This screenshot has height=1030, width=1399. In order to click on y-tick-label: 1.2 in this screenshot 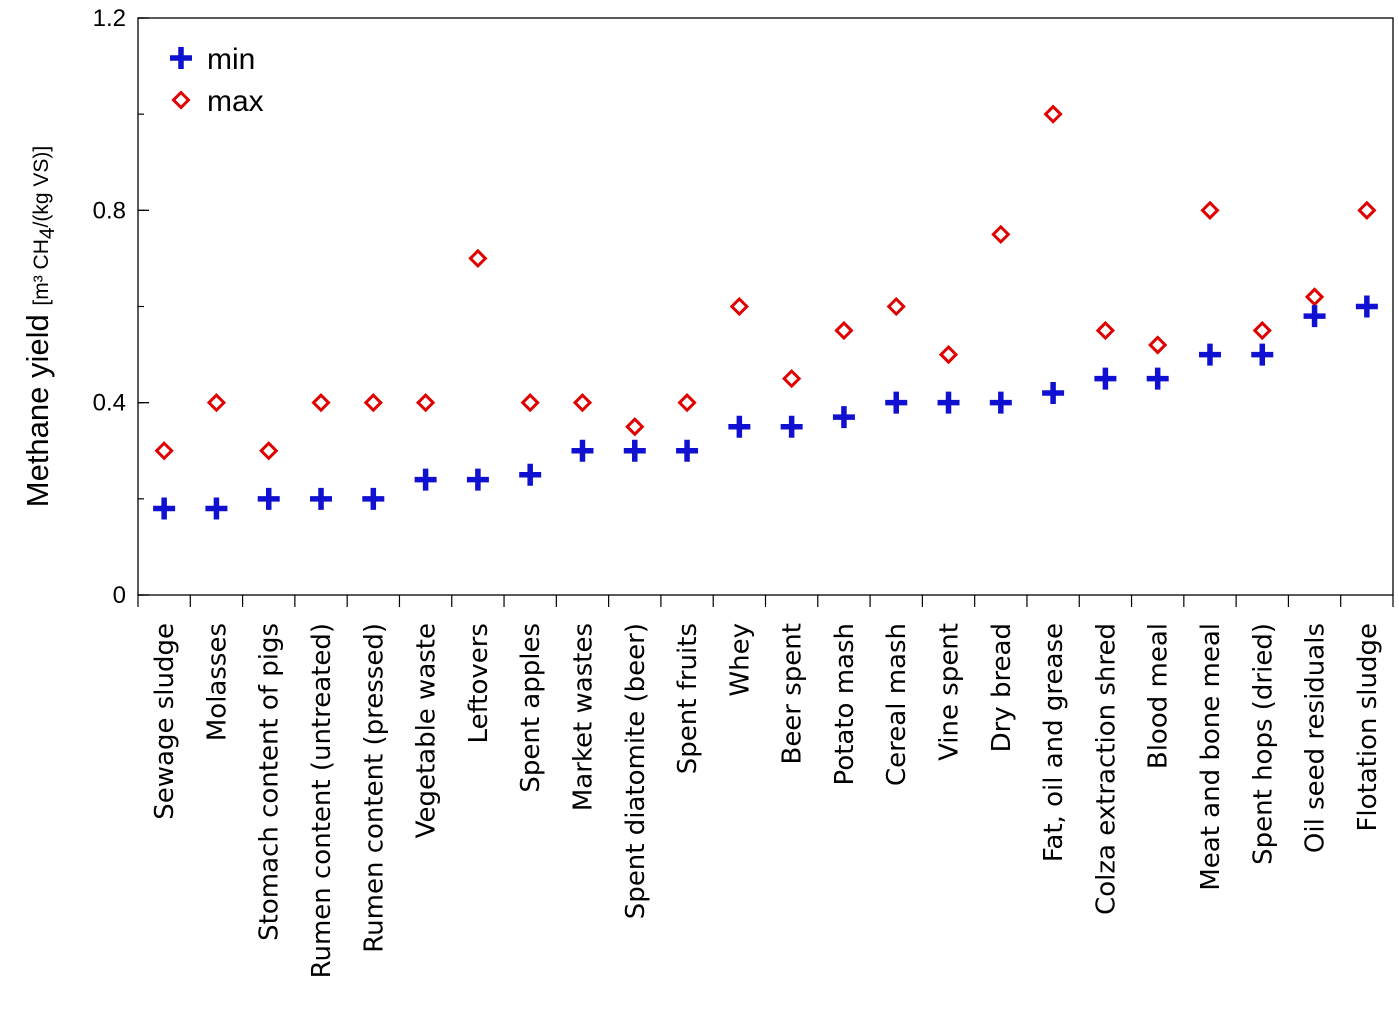, I will do `click(109, 18)`.